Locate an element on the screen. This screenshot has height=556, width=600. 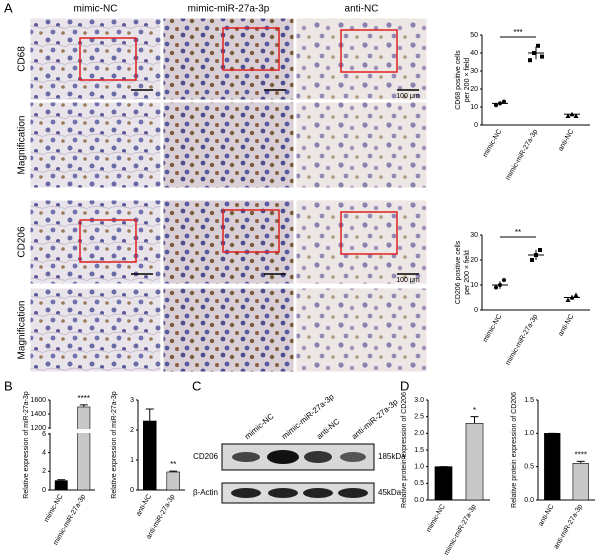
column-header: anti-NC is located at coordinates (362, 9).